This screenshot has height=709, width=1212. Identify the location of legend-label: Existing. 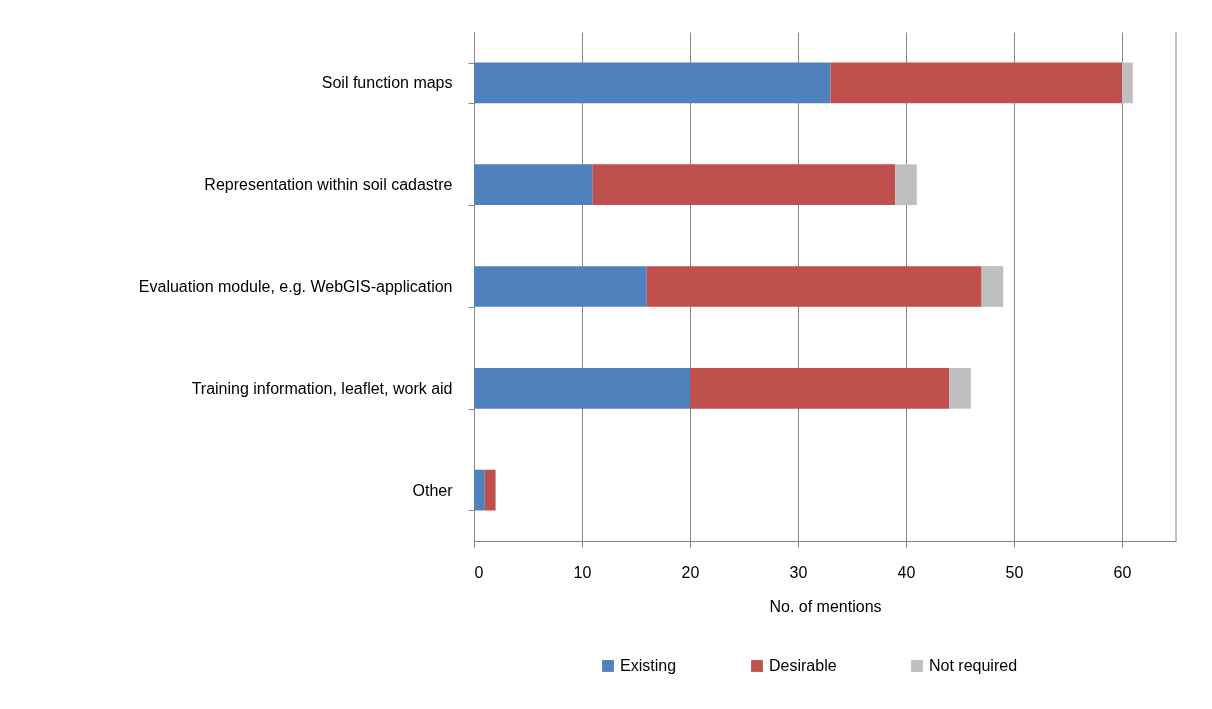
(648, 665).